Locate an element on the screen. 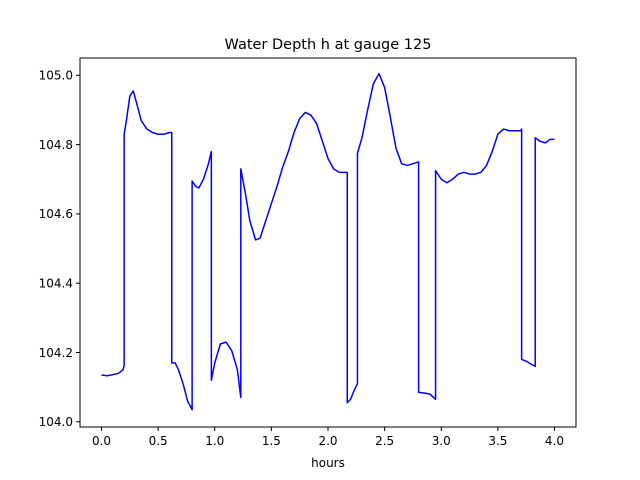  x-tick-label: 2.5 is located at coordinates (384, 441).